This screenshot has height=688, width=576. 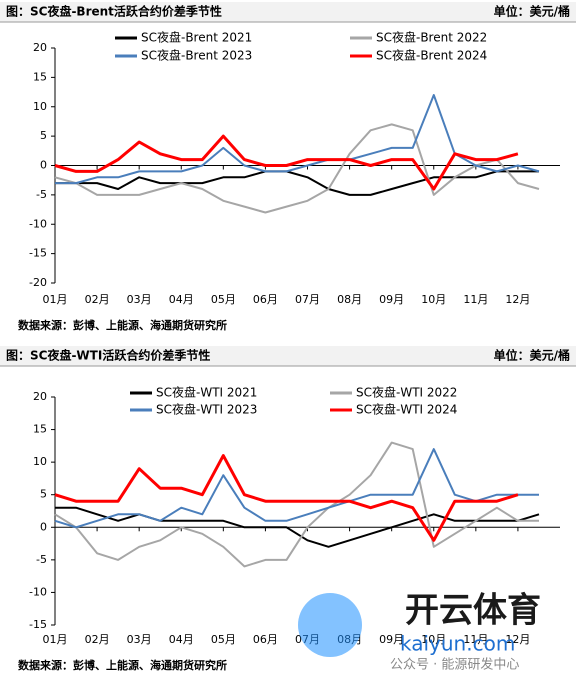 What do you see at coordinates (196, 55) in the screenshot?
I see `legend-label: SC夜盘-Brent 2023` at bounding box center [196, 55].